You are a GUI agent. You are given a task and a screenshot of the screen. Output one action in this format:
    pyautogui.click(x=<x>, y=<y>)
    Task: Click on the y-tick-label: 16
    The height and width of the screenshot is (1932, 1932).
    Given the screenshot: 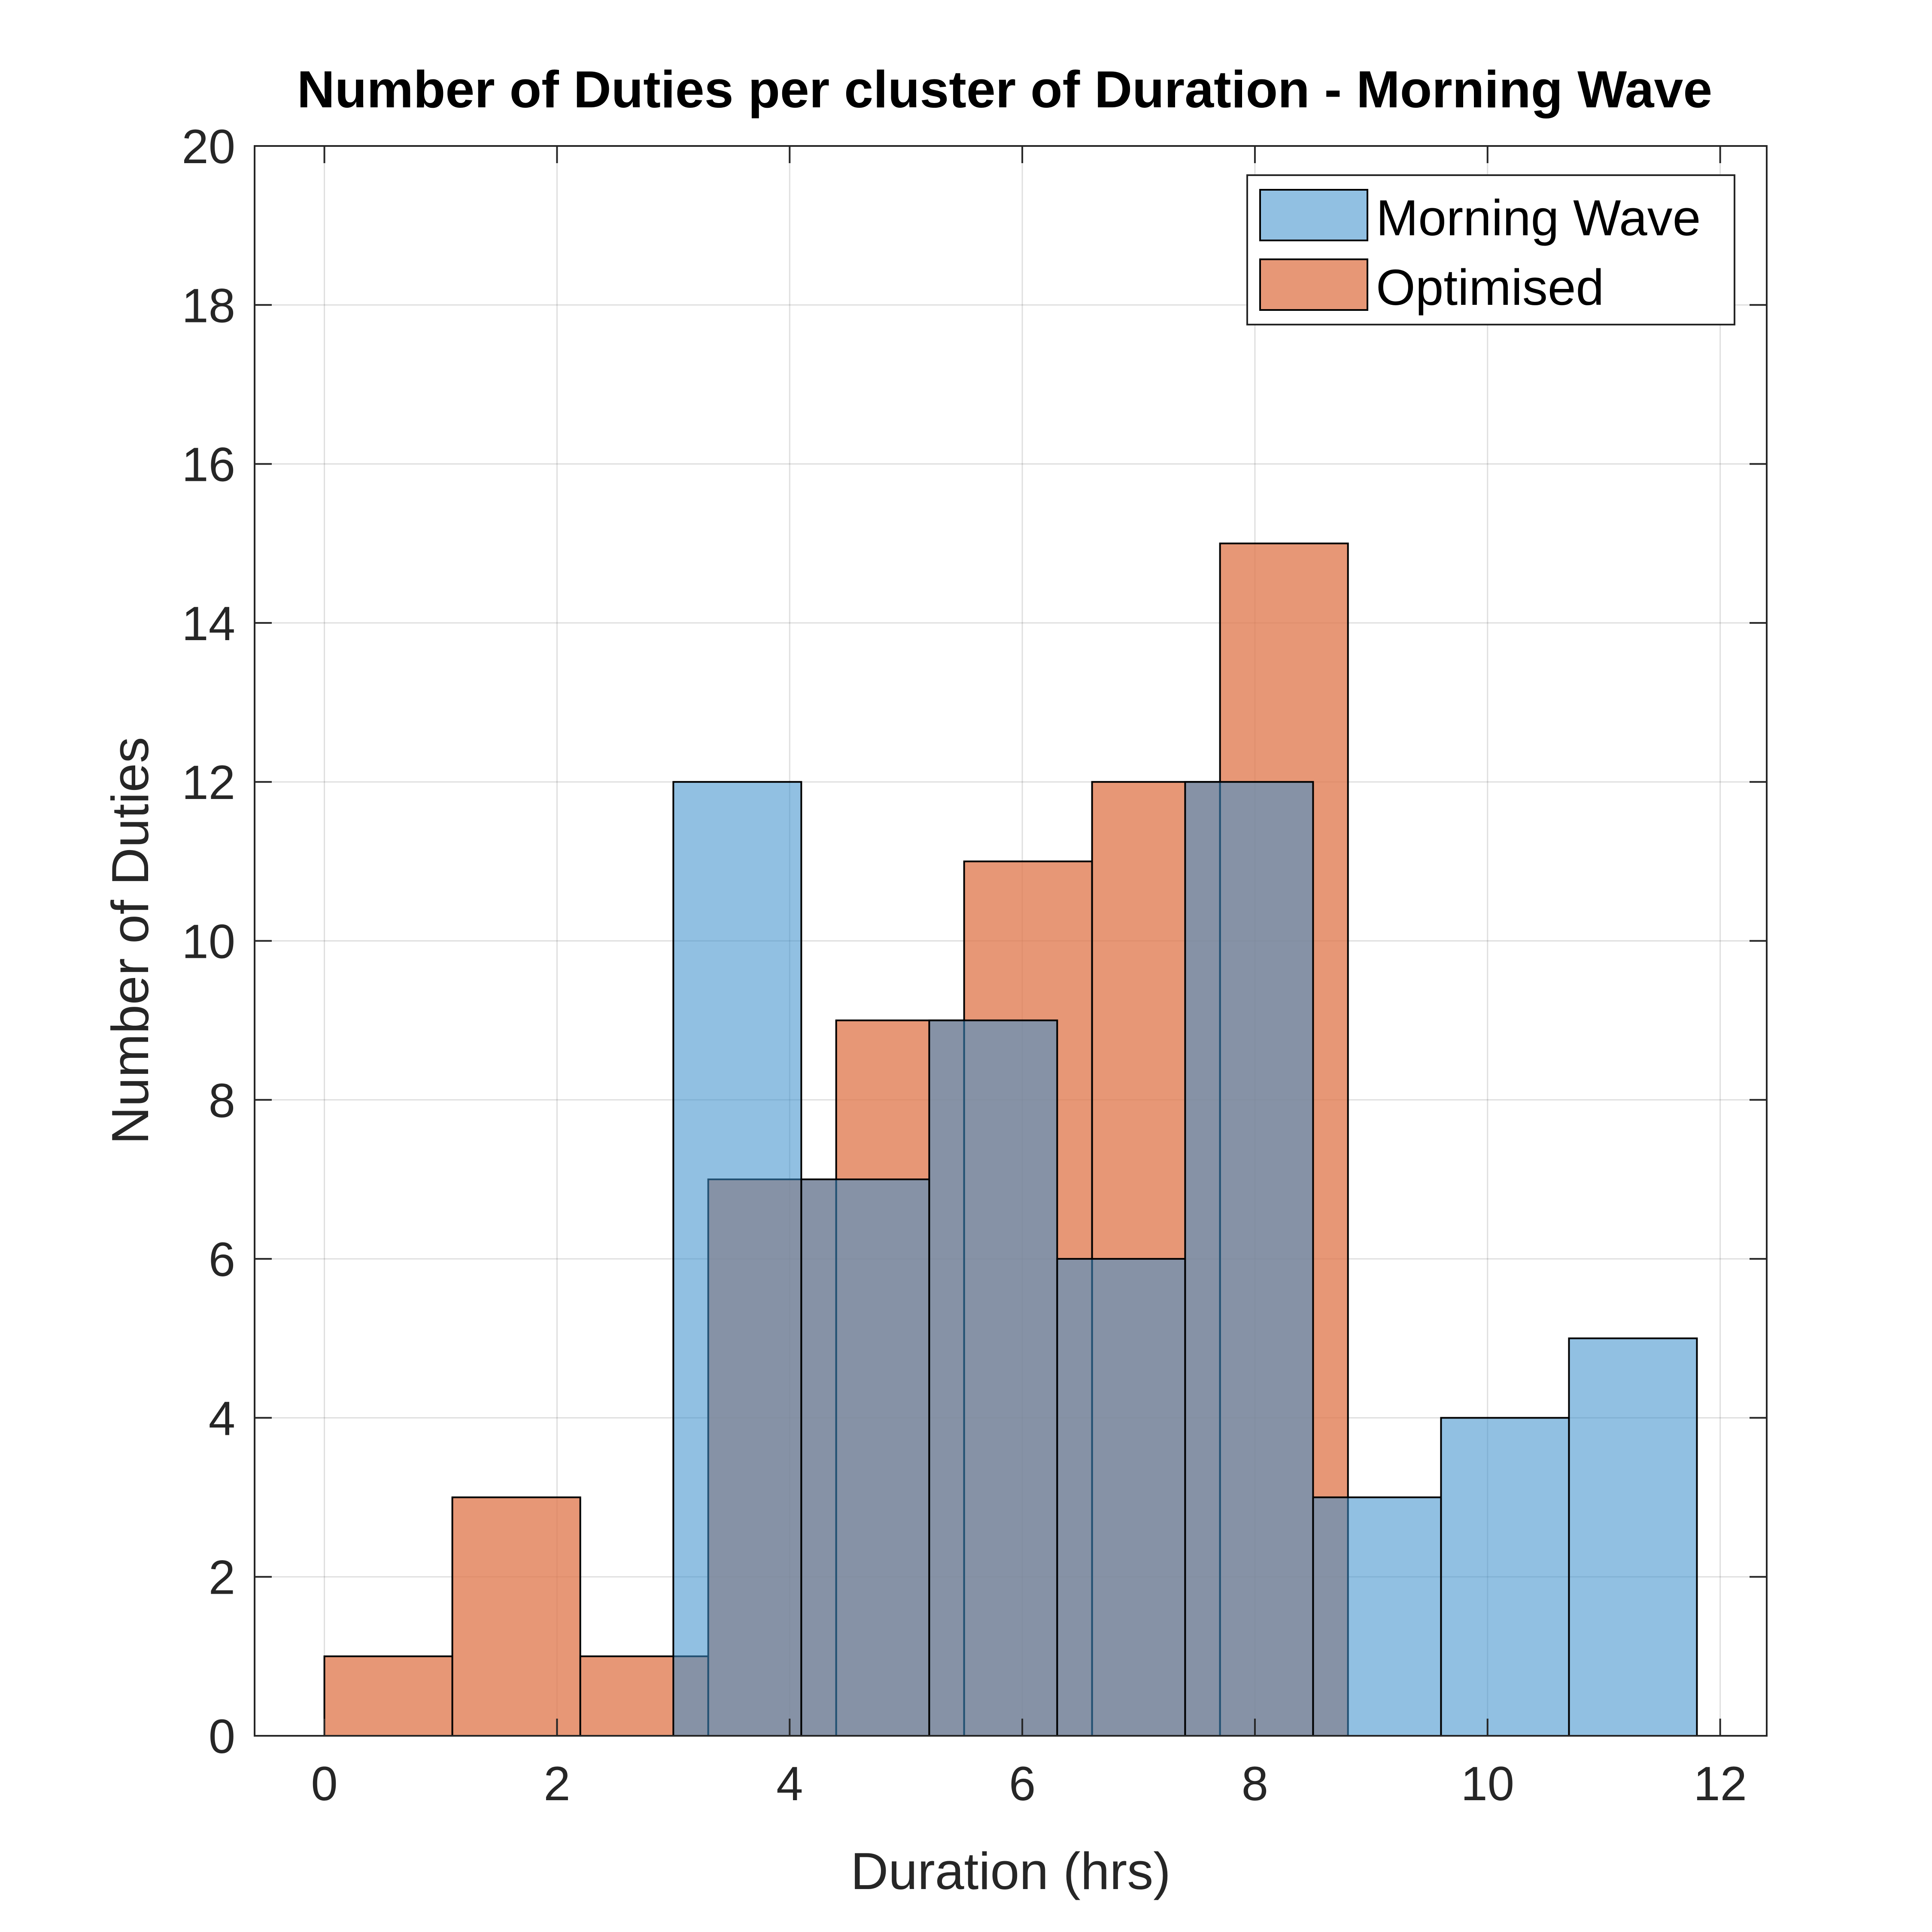 What is the action you would take?
    pyautogui.click(x=208, y=465)
    